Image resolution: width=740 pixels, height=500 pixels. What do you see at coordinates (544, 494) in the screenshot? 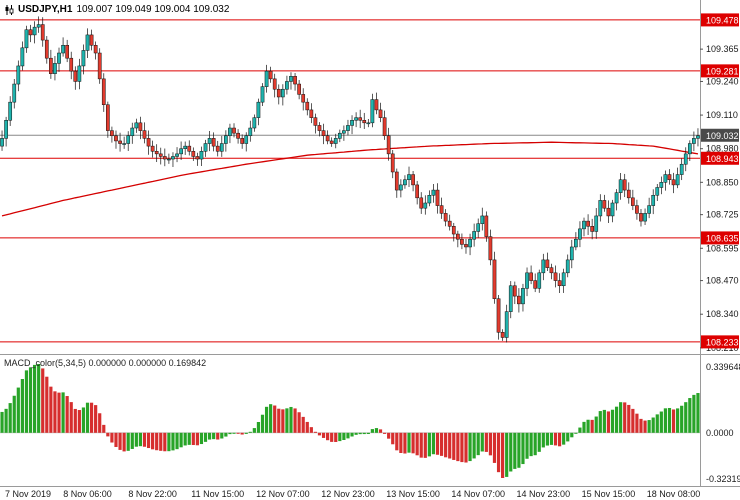
I see `time-axis-label: 14 Nov 23:00` at bounding box center [544, 494].